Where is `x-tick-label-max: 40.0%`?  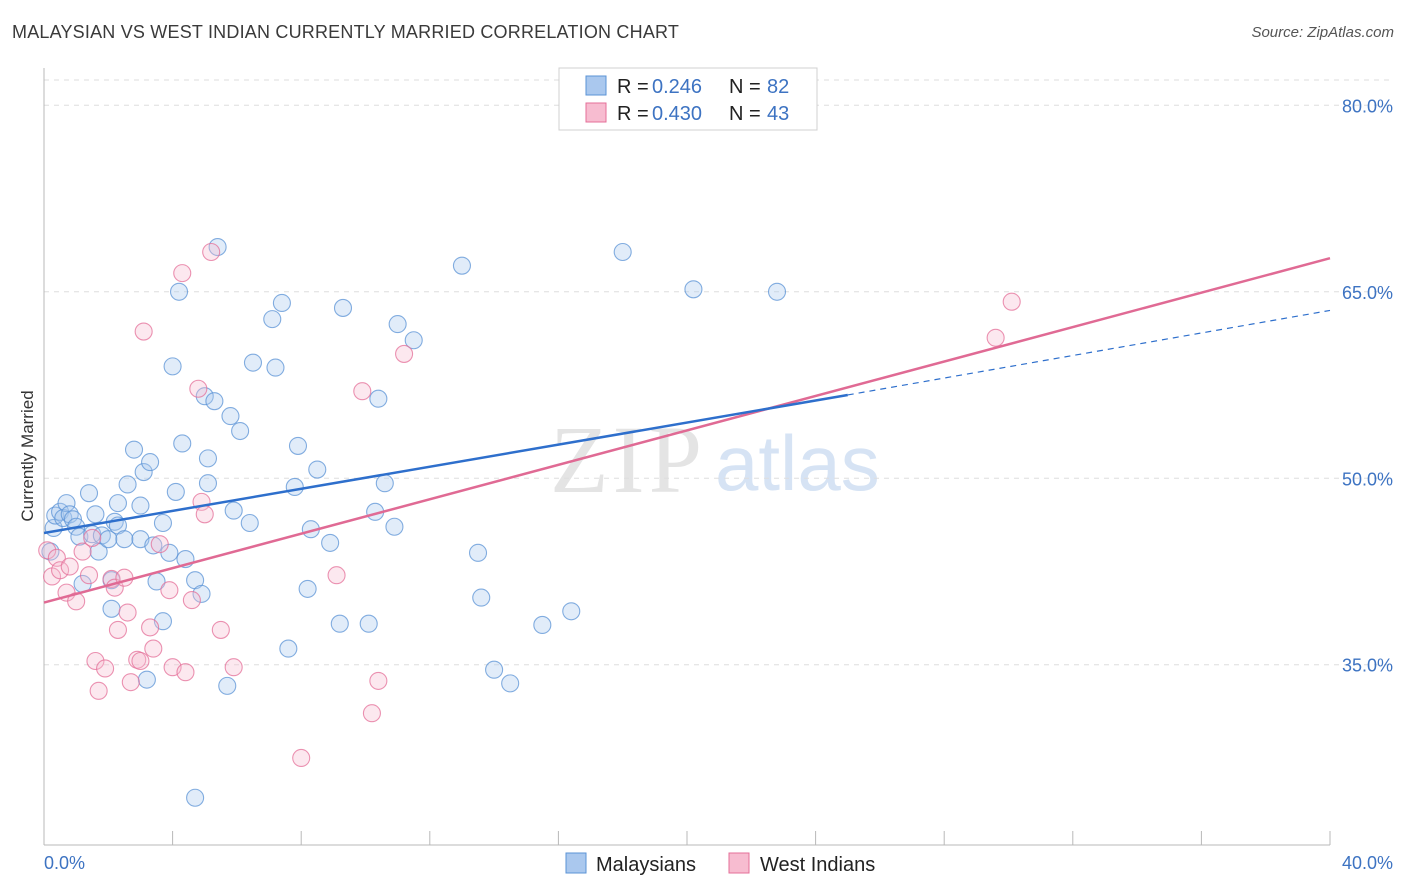
x-tick-label-max: 40.0% is located at coordinates (1367, 863).